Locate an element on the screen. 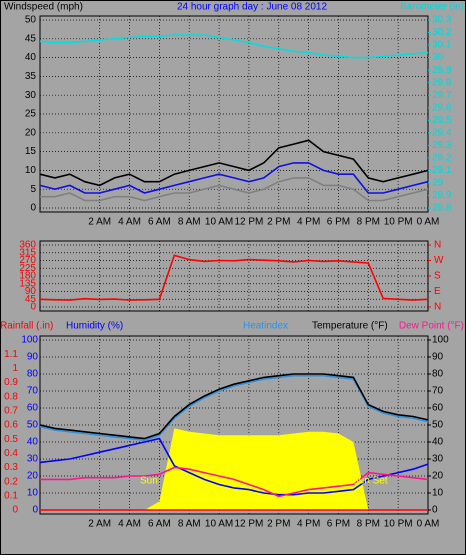 This screenshot has width=466, height=555. y2-tick-label: W is located at coordinates (439, 260).